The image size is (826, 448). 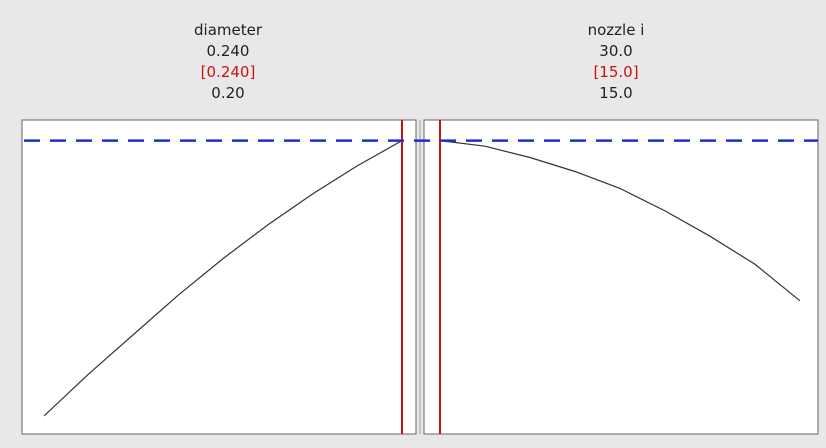 I want to click on factor-name: diameter, so click(x=228, y=30).